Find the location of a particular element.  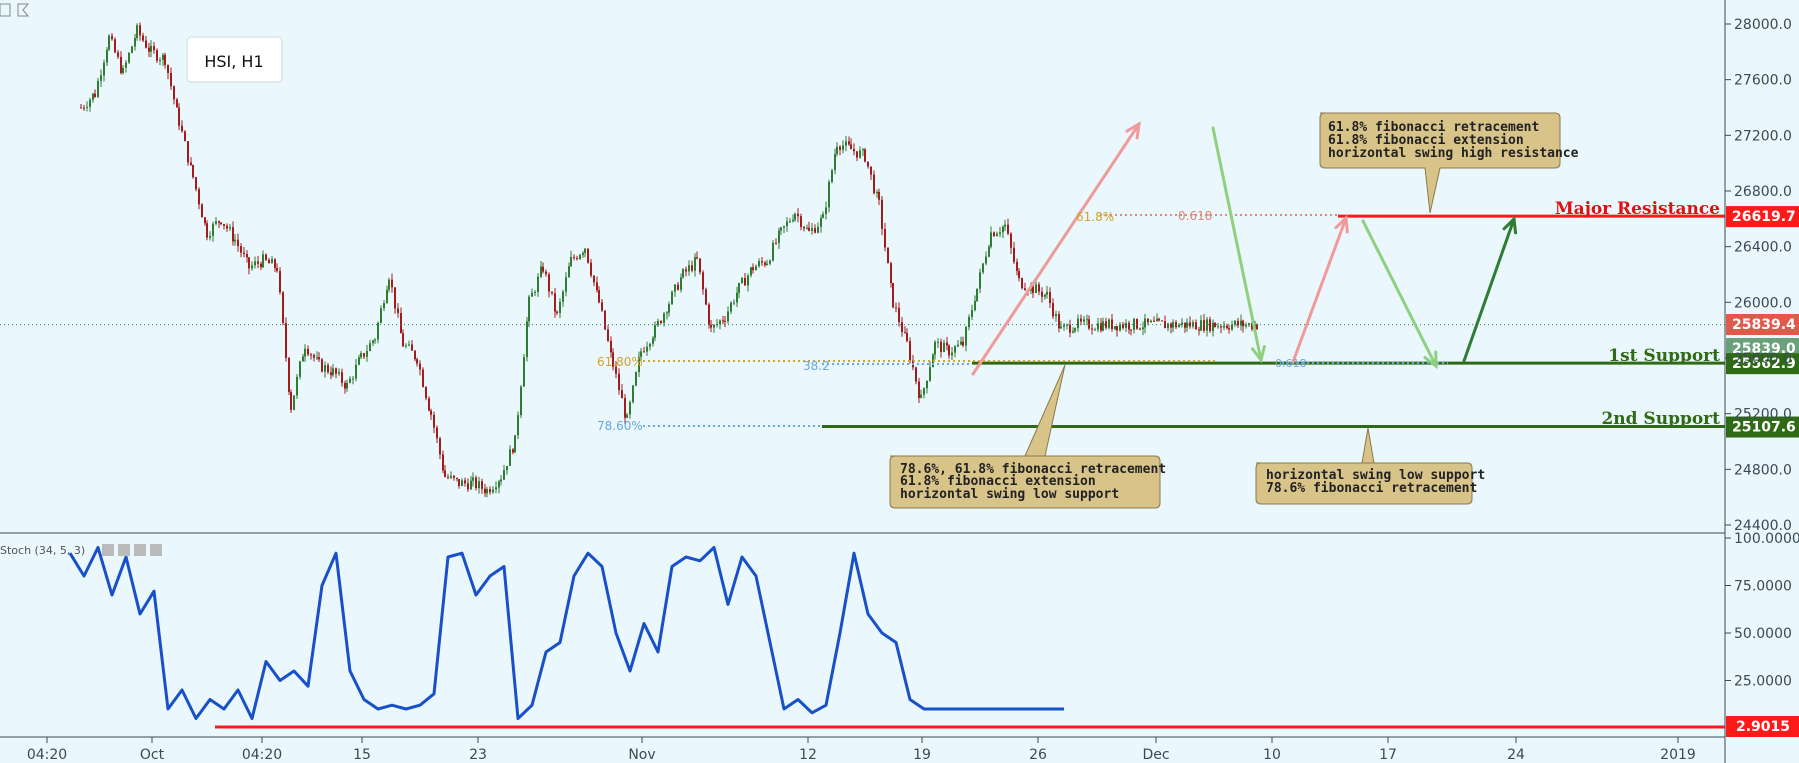

stoch-gear-icon is located at coordinates (124, 550).